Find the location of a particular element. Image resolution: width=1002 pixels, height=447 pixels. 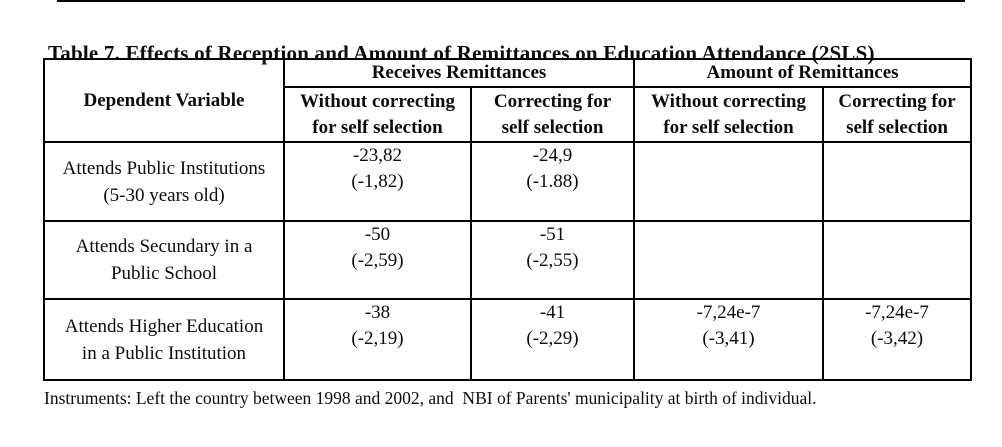

t-statistic-value: (-2,19) is located at coordinates (377, 338).